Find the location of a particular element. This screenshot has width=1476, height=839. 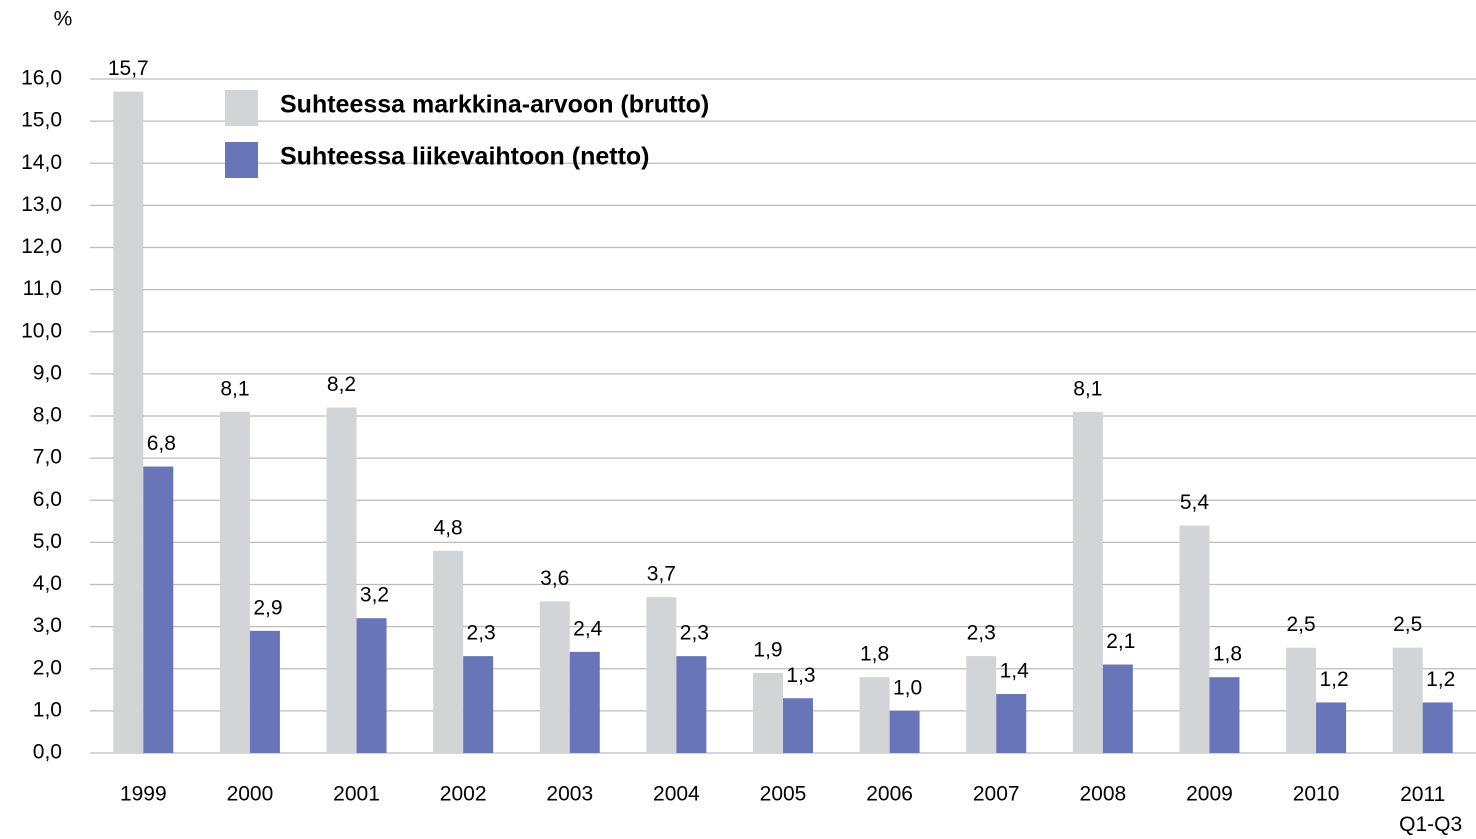

legend-label: Suhteessa liikevaihtoon (netto) is located at coordinates (465, 157).